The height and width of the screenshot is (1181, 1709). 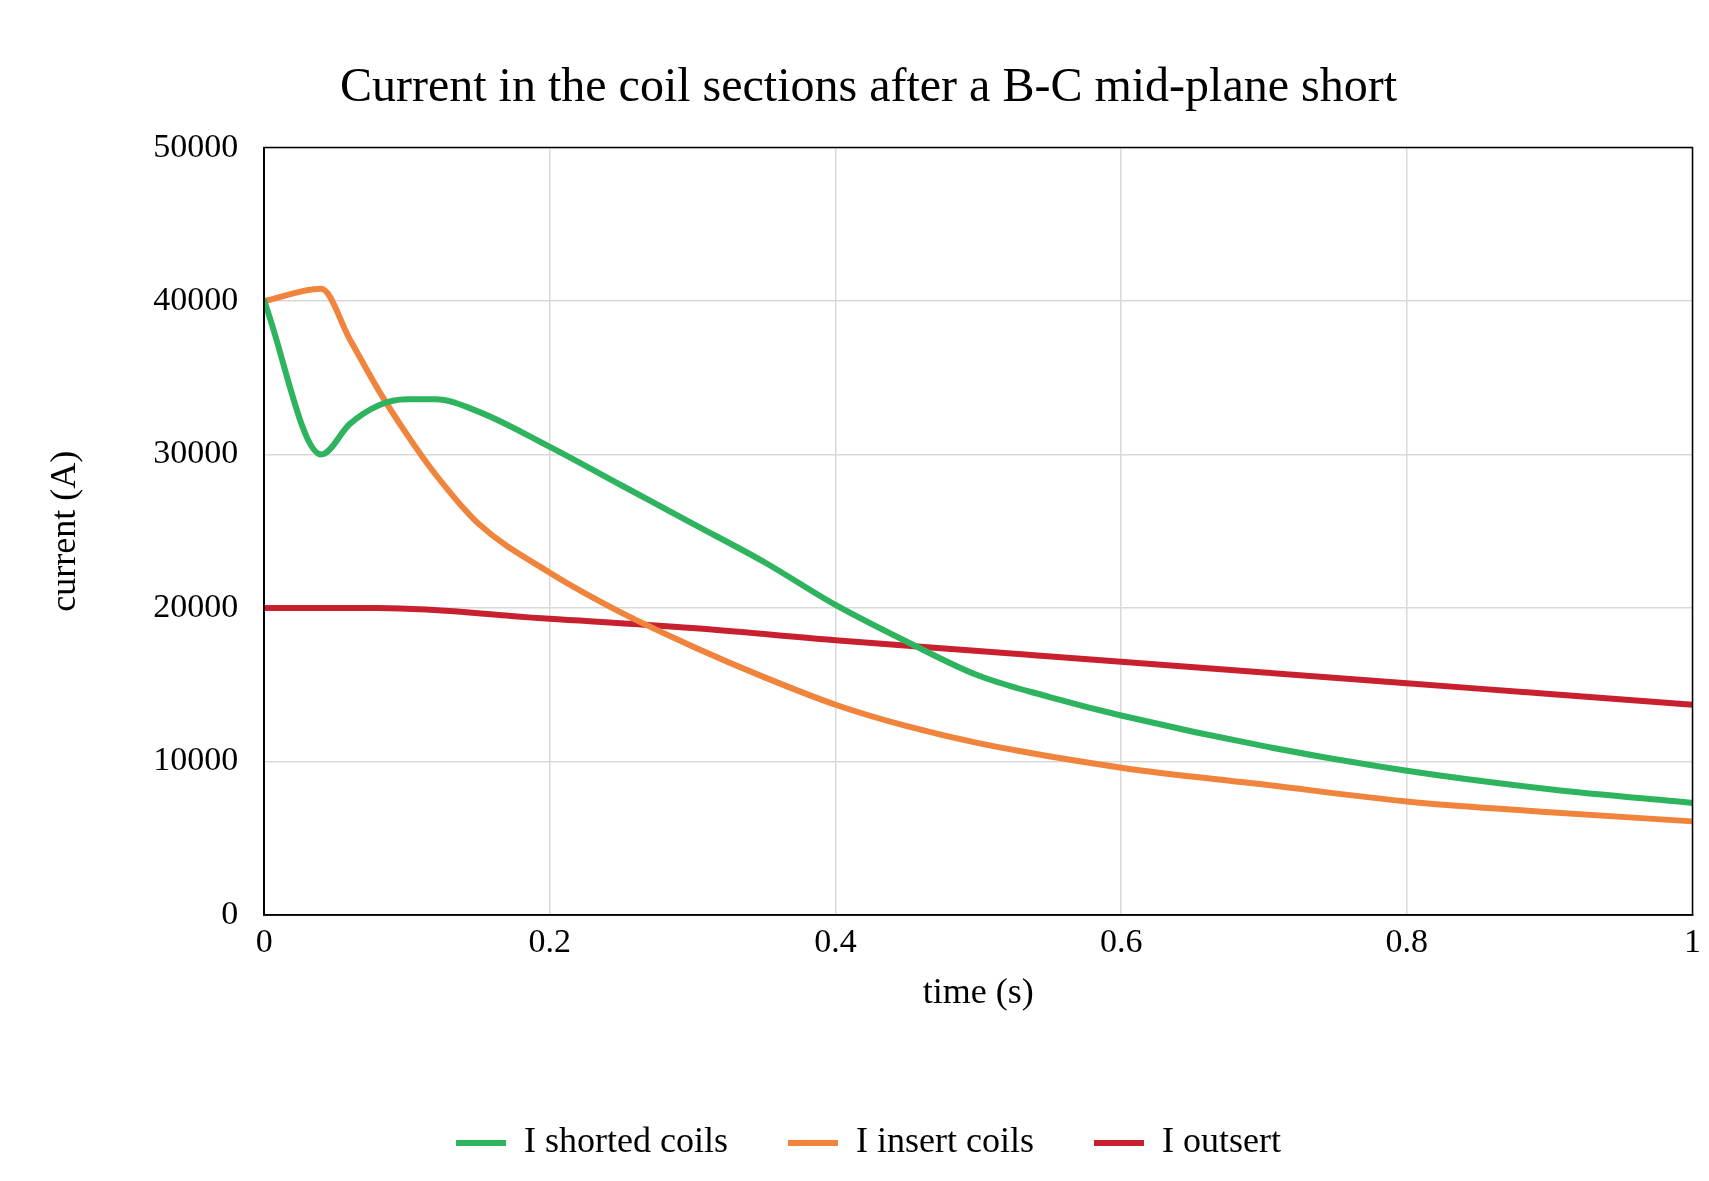 What do you see at coordinates (1221, 1140) in the screenshot?
I see `legend-label: I outsert` at bounding box center [1221, 1140].